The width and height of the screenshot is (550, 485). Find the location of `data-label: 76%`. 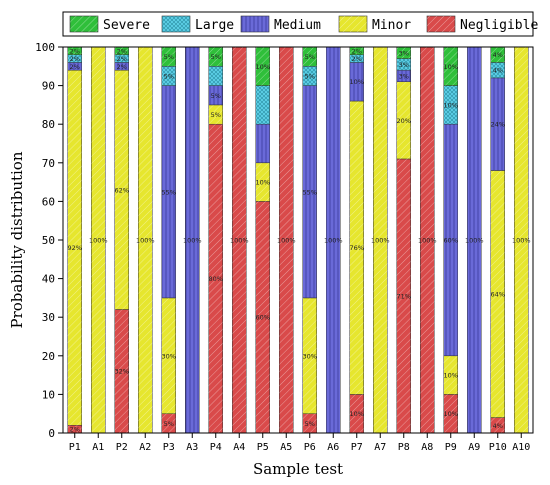

data-label: 76% is located at coordinates (357, 248).